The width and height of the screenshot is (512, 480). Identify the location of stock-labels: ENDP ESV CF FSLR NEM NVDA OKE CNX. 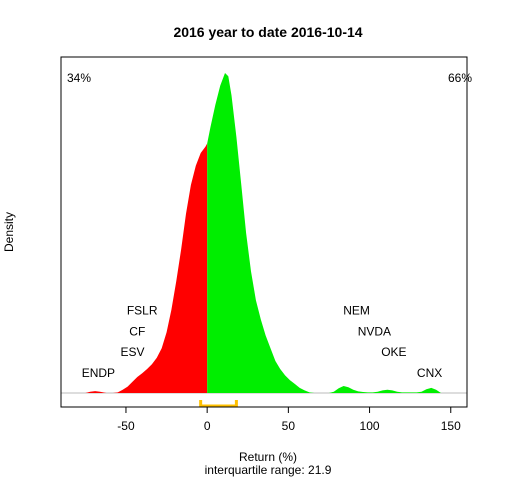
(262, 342).